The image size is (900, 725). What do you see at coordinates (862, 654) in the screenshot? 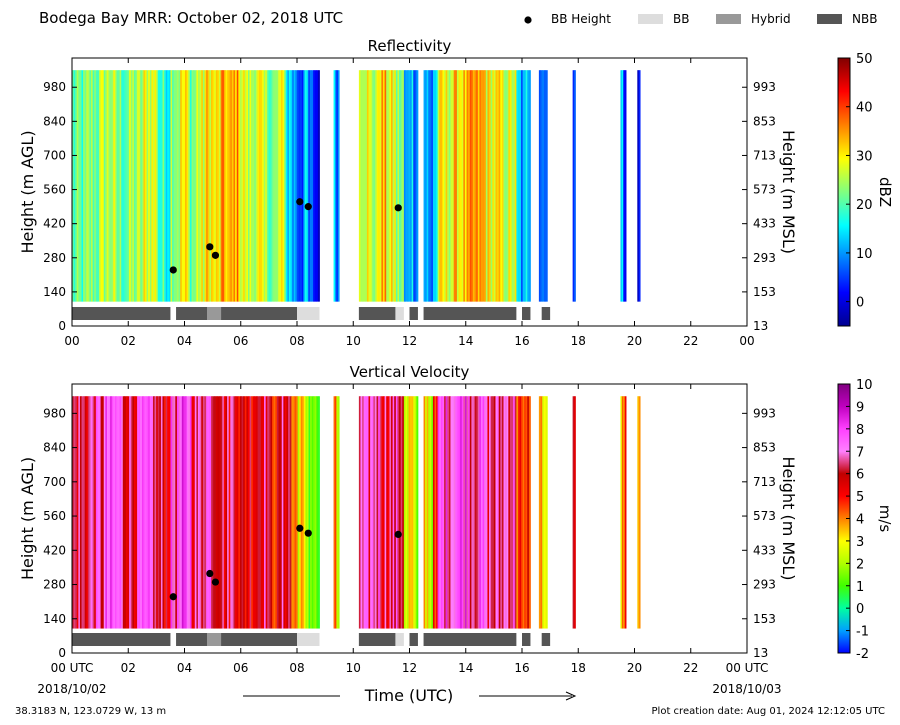
I see `colorbar-tick-label: -2` at bounding box center [862, 654].